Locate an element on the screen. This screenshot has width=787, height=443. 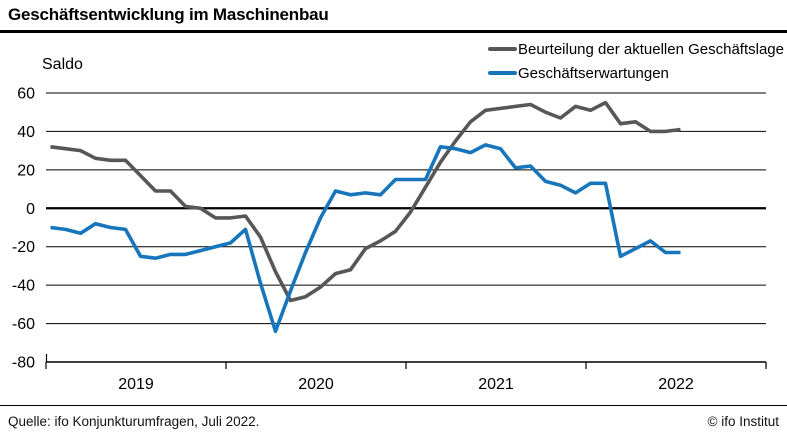
legend-label: Beurteilung der aktuellen Geschäftslage is located at coordinates (650, 49).